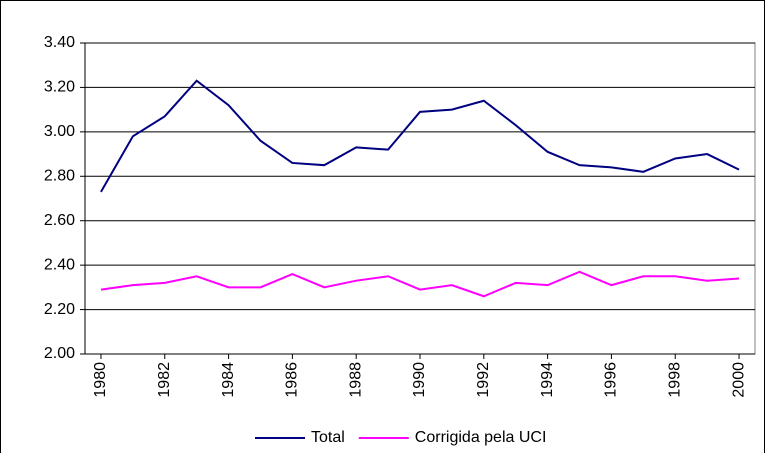 Image resolution: width=766 pixels, height=453 pixels. What do you see at coordinates (355, 380) in the screenshot?
I see `x-tick-label: 1988` at bounding box center [355, 380].